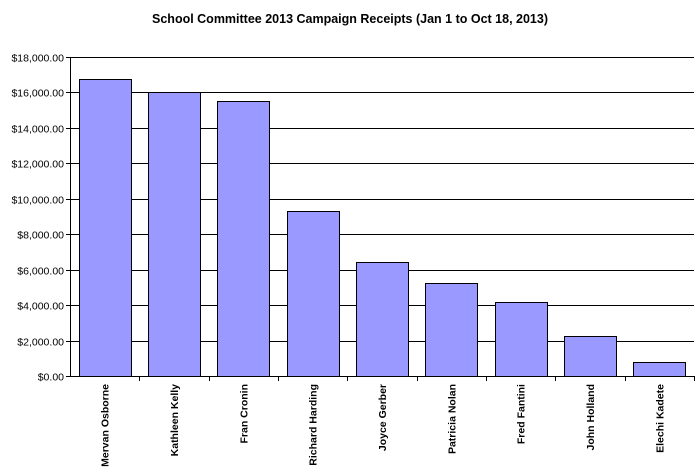 This screenshot has width=700, height=475. What do you see at coordinates (383, 417) in the screenshot?
I see `x-category-label: Joyce Gerber` at bounding box center [383, 417].